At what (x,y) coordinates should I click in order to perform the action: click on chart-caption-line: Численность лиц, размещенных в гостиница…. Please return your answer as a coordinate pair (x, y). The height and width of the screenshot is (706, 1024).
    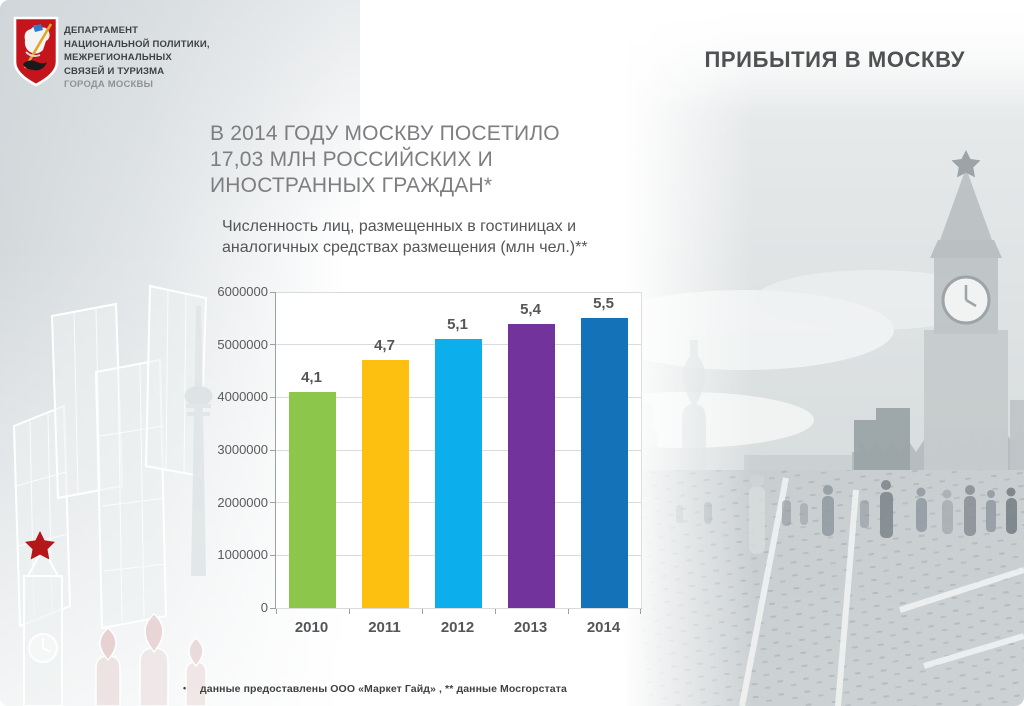
    Looking at the image, I should click on (399, 226).